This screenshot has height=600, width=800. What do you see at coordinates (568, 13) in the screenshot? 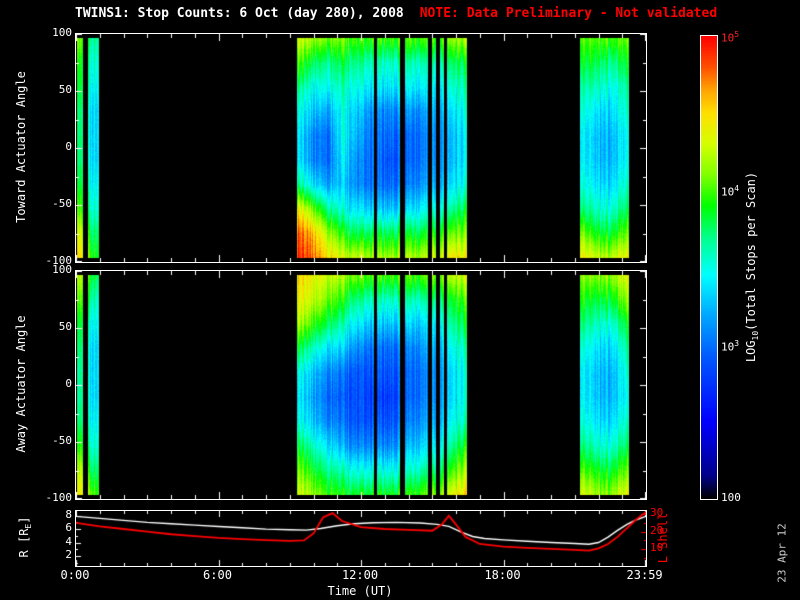
I see `preliminary-note: NOTE: Data Preliminary - Not validated` at bounding box center [568, 13].